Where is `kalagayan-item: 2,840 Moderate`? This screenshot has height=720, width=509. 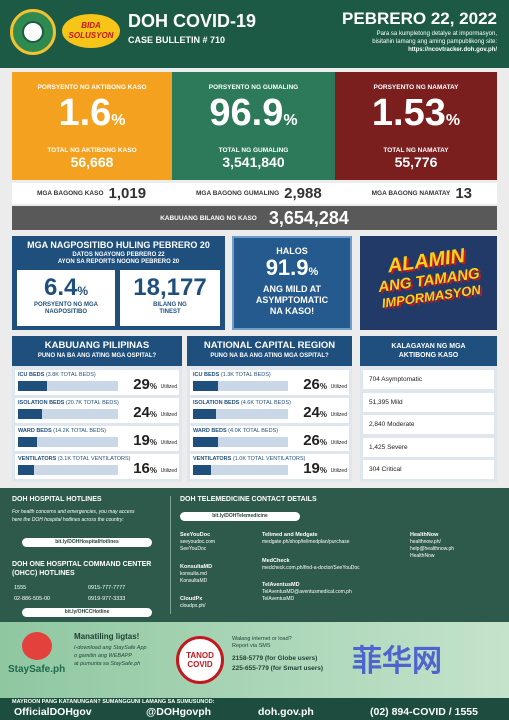
kalagayan-item: 2,840 Moderate is located at coordinates (428, 424).